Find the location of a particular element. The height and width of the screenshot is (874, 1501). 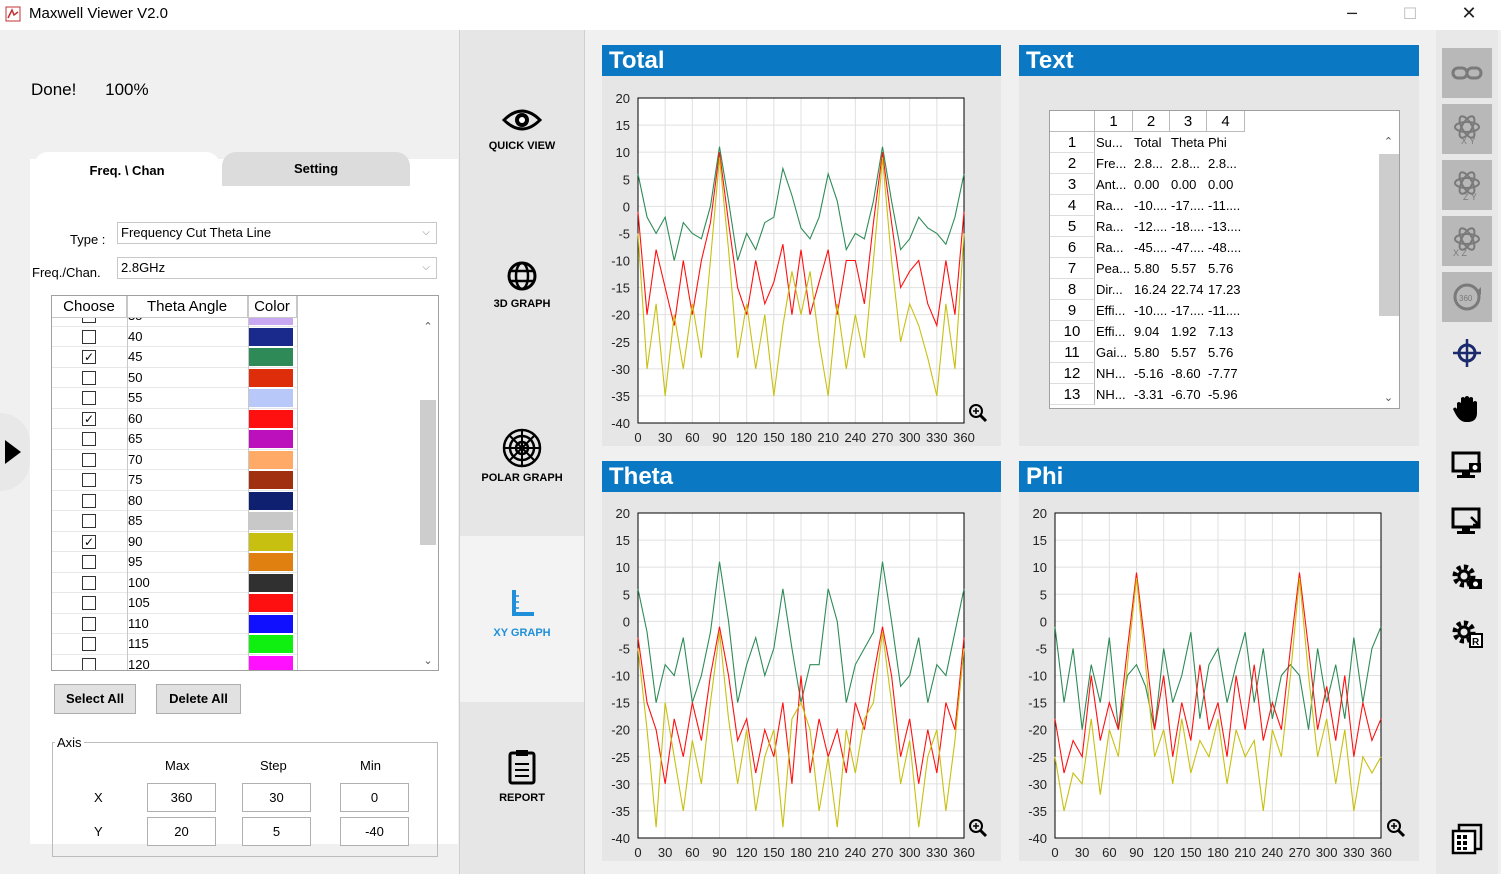

delete-all-button: Delete All is located at coordinates (198, 699).